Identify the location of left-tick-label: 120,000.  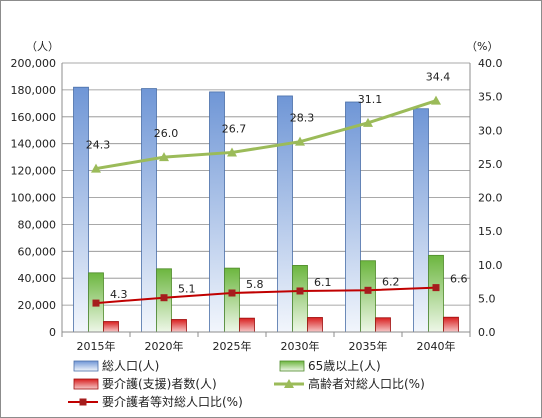
(34, 171).